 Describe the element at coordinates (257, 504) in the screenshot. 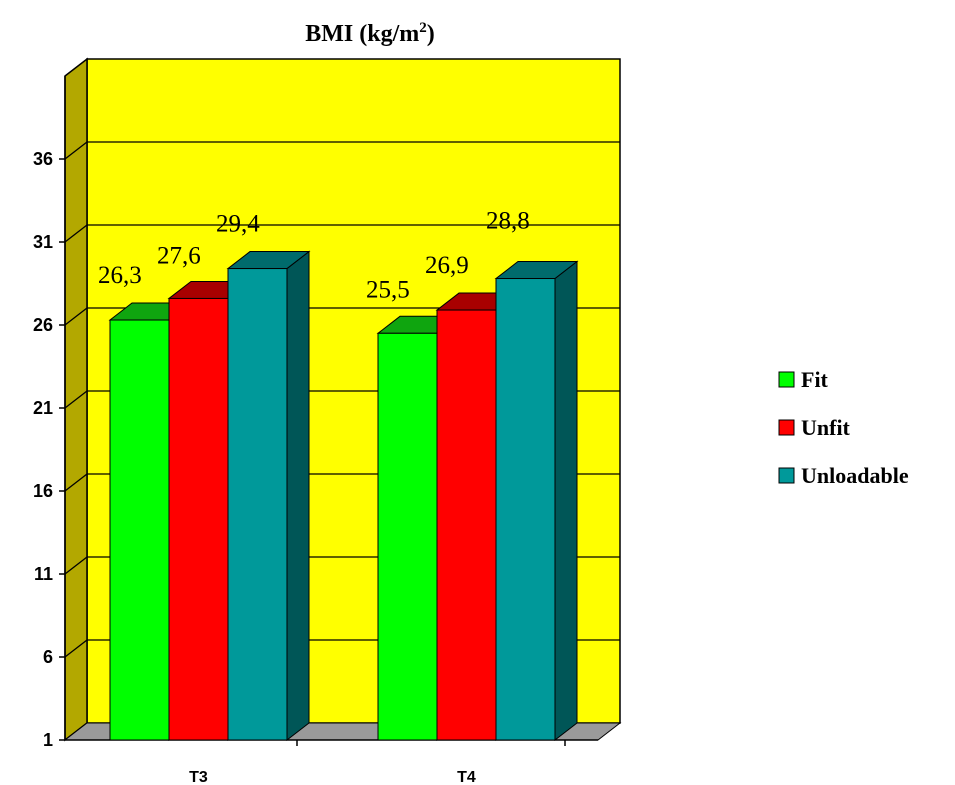

I see `bar-unloadable-t3` at that location.